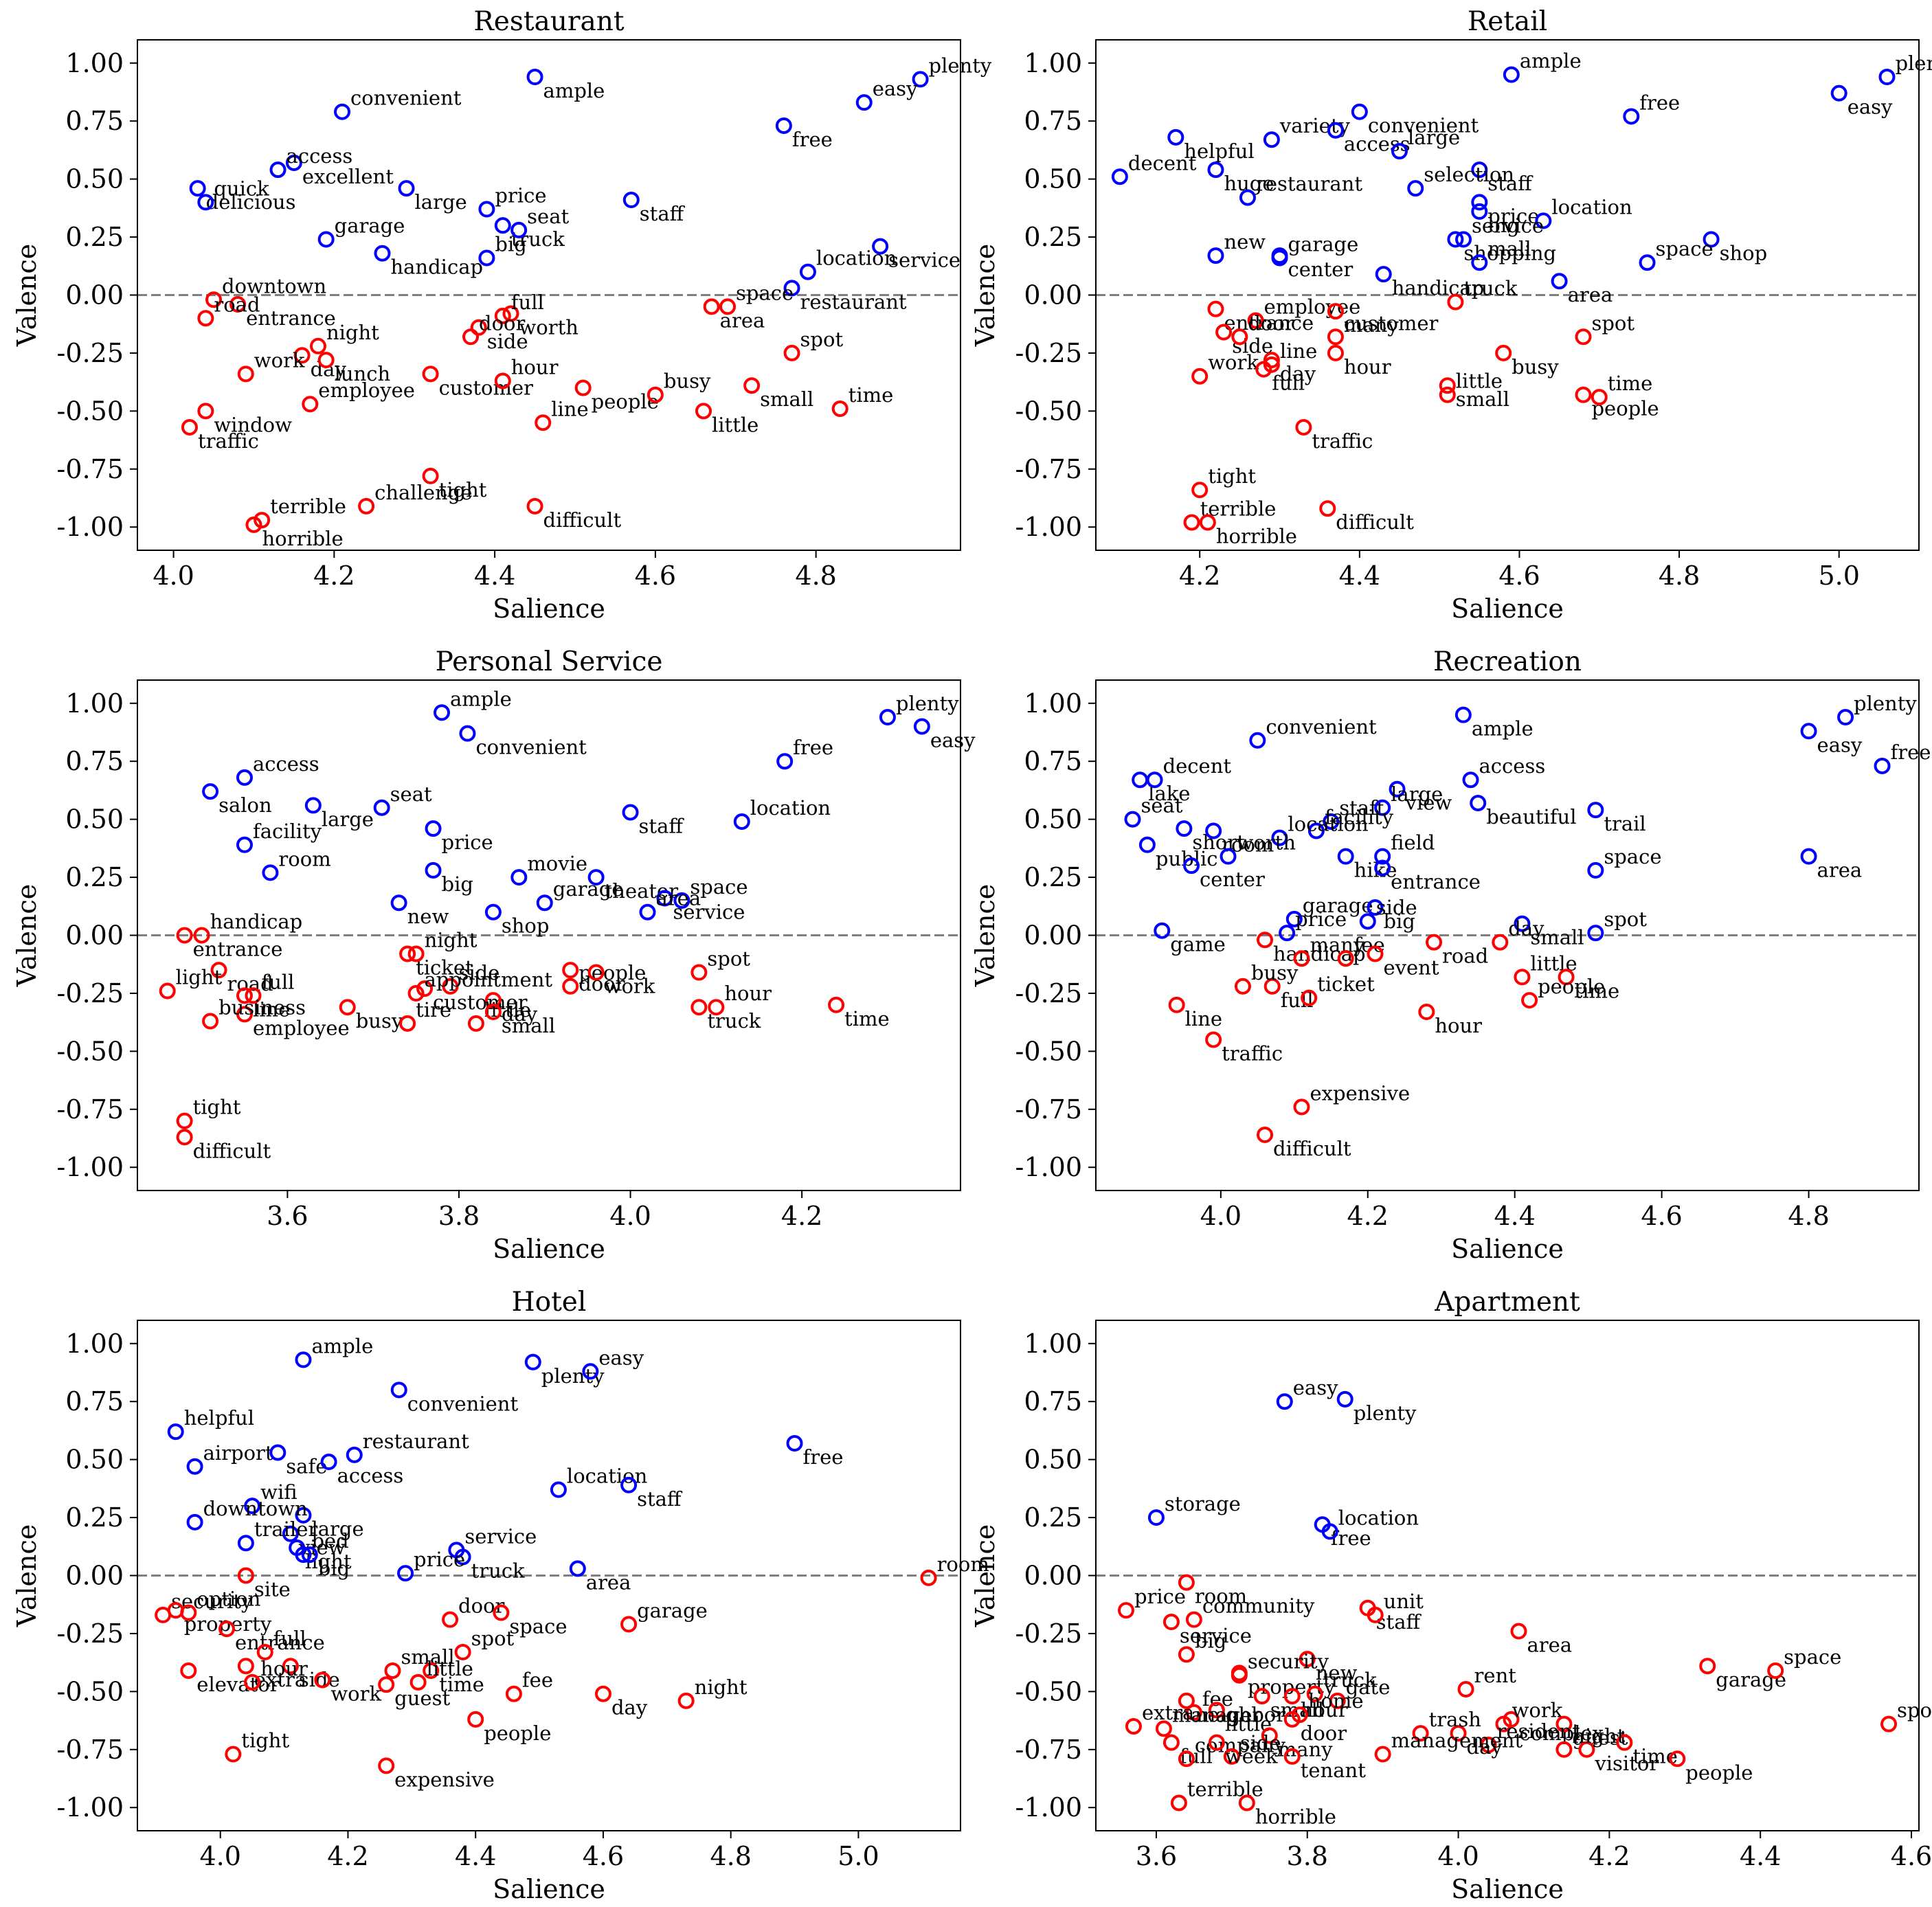 The height and width of the screenshot is (1907, 1932). Describe the element at coordinates (735, 424) in the screenshot. I see `point-label: little` at that location.